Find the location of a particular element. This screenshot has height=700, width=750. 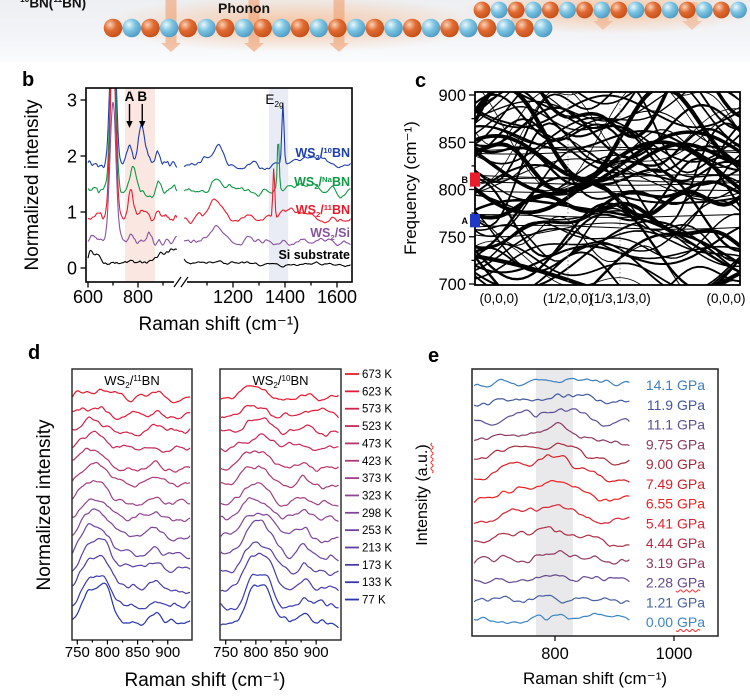

highlight-band is located at coordinates (554, 502).